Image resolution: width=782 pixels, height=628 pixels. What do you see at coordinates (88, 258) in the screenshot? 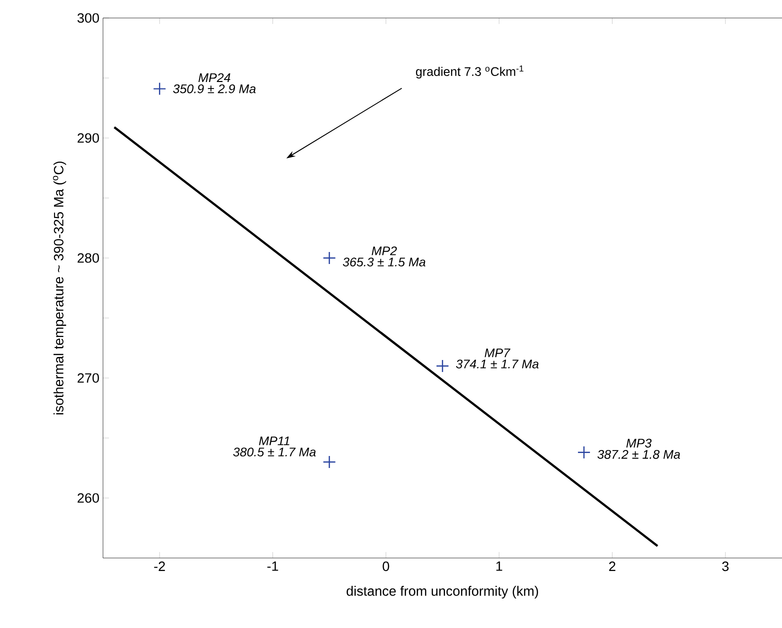
I see `y-tick-label: 280` at bounding box center [88, 258].